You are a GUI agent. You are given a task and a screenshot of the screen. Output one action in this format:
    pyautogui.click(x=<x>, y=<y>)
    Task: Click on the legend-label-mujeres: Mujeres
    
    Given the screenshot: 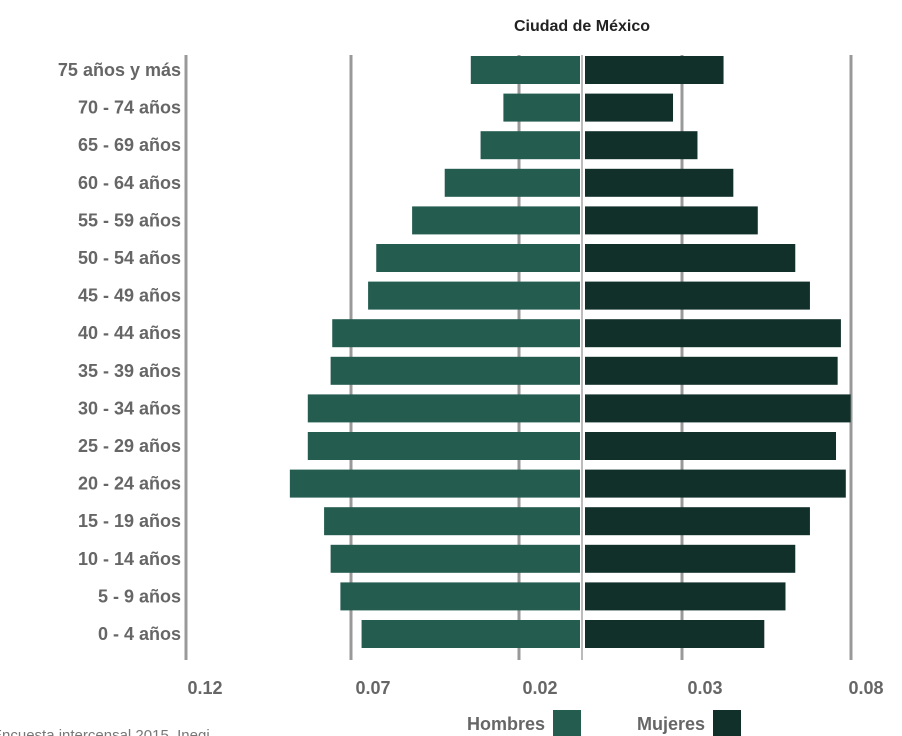 What is the action you would take?
    pyautogui.click(x=671, y=724)
    